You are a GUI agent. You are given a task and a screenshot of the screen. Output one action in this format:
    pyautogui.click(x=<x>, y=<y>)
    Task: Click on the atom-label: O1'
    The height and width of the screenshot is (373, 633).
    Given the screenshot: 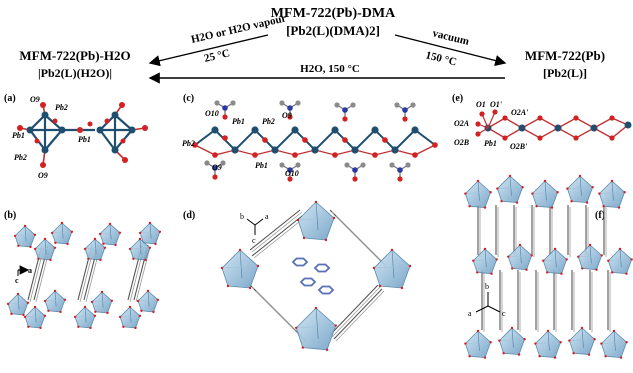 What is the action you would take?
    pyautogui.click(x=496, y=104)
    